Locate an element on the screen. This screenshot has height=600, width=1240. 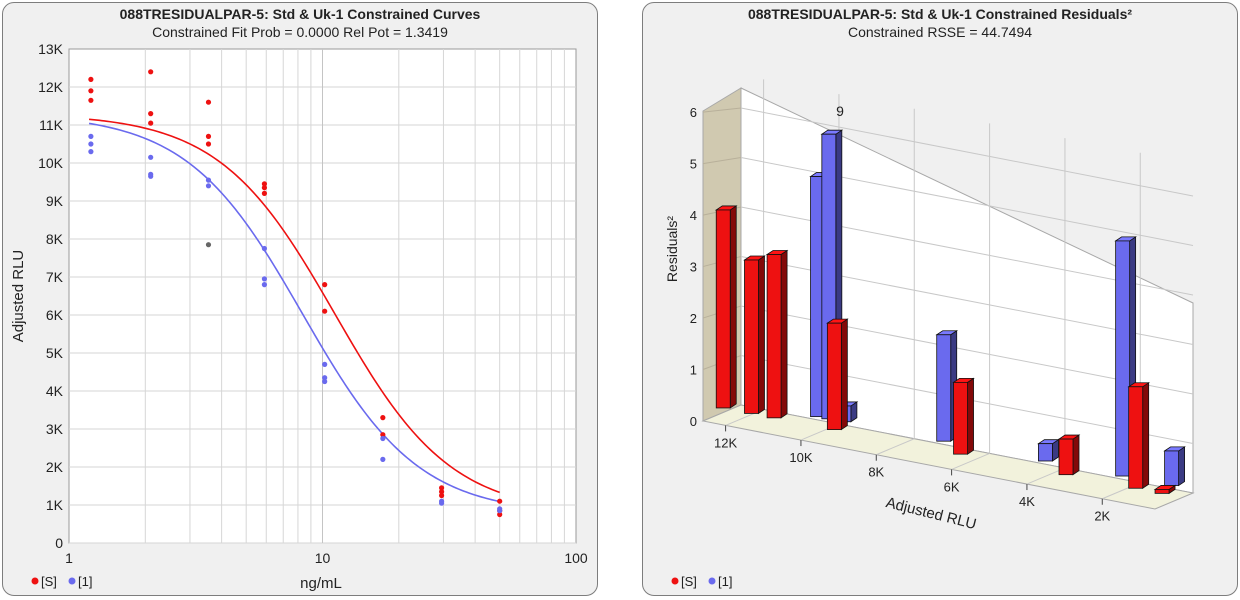
x-axis-label: ng/mL is located at coordinates (321, 583).